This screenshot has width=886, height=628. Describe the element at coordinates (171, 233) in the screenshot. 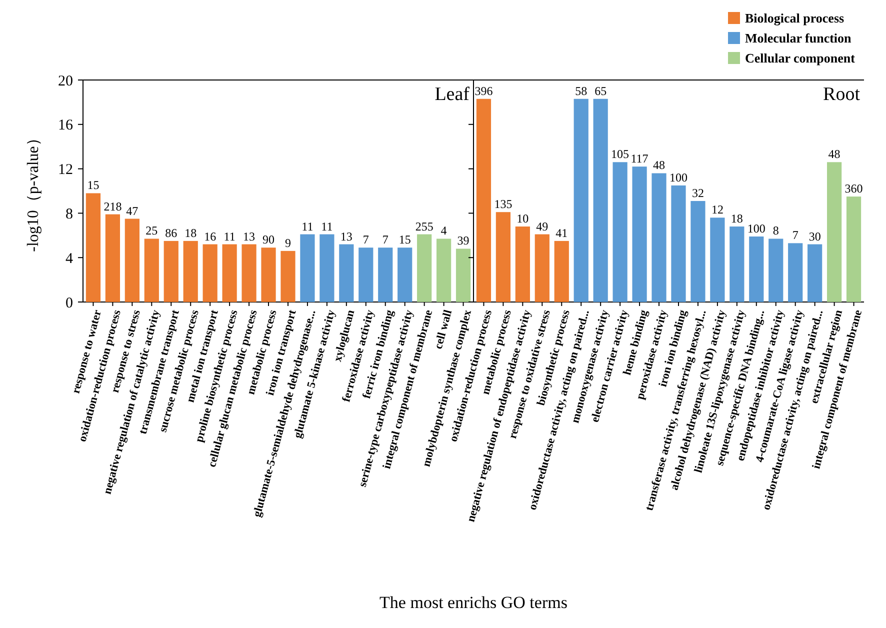

I see `text: 86` at that location.